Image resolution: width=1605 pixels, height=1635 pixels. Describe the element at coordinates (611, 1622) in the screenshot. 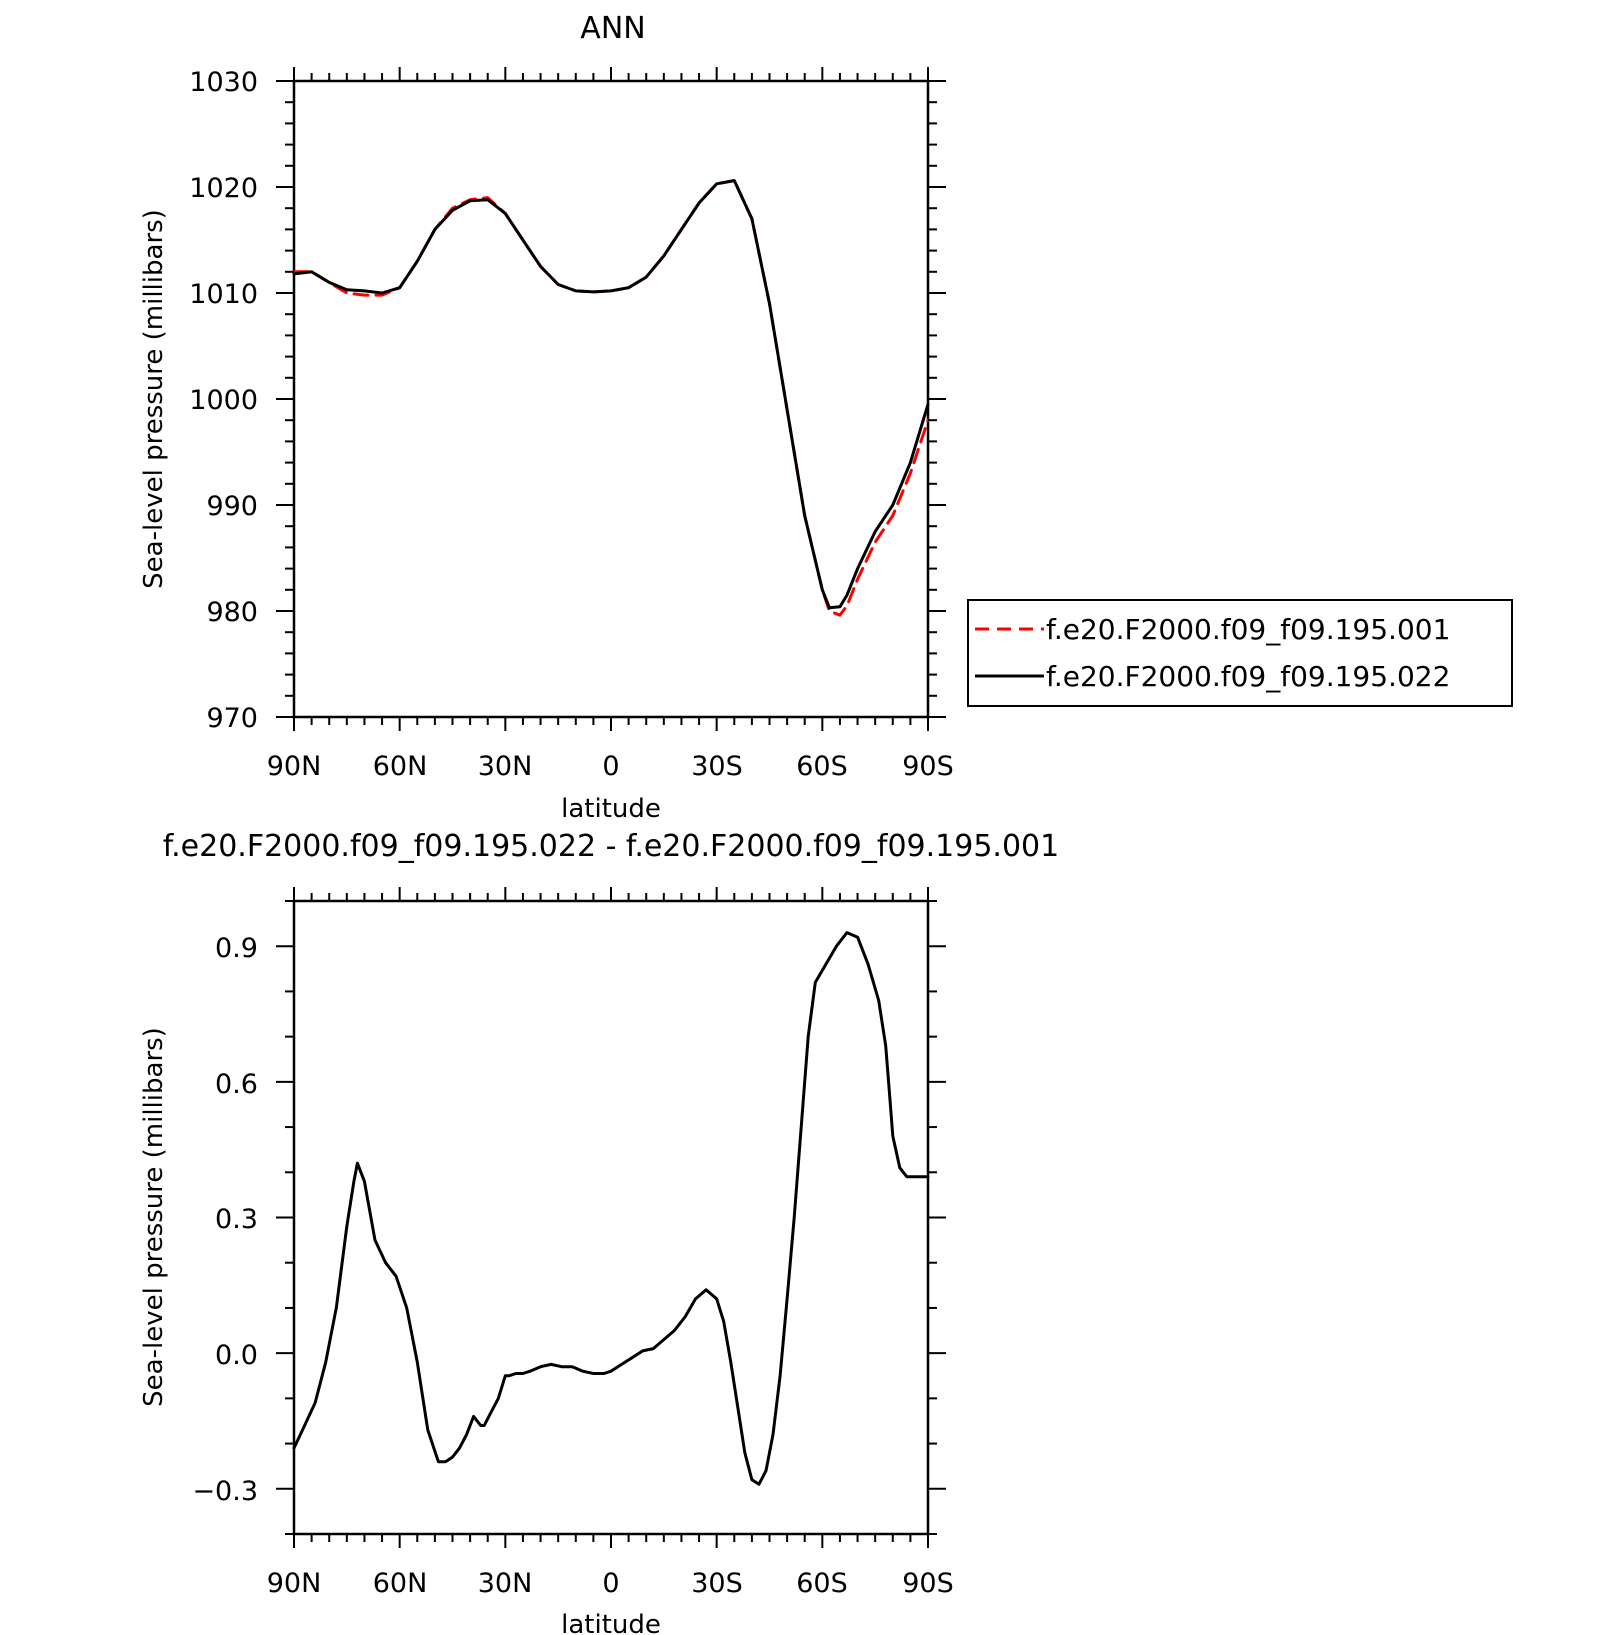

I see `bottom-x-axis-label: latitude` at that location.